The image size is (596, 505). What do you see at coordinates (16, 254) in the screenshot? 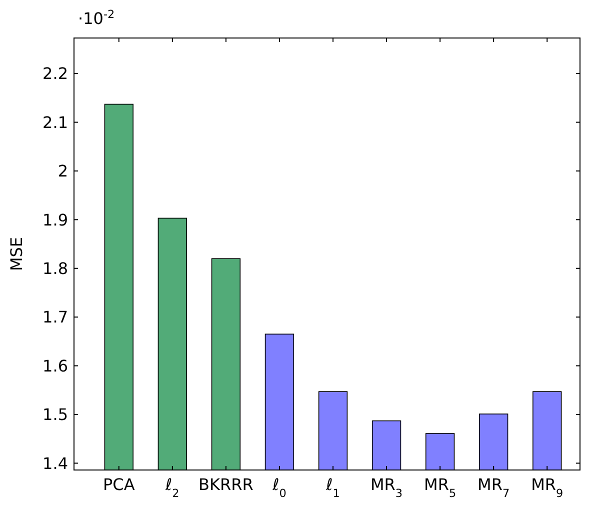
I see `y-axis-title: MSE` at bounding box center [16, 254].